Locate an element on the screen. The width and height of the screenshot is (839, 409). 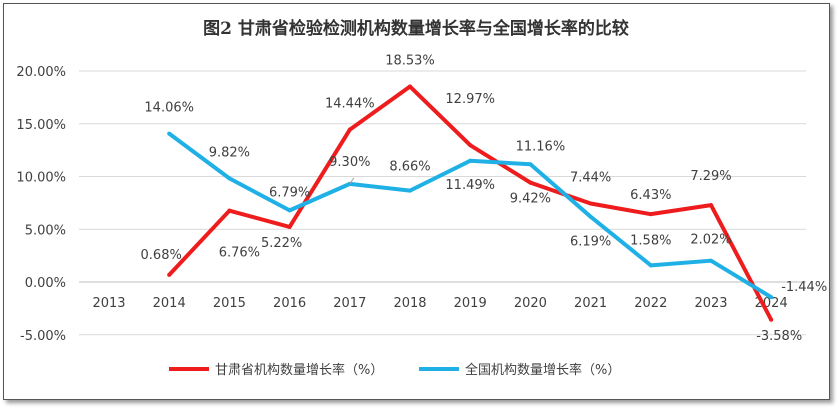
data-label: 1.58% is located at coordinates (650, 240).